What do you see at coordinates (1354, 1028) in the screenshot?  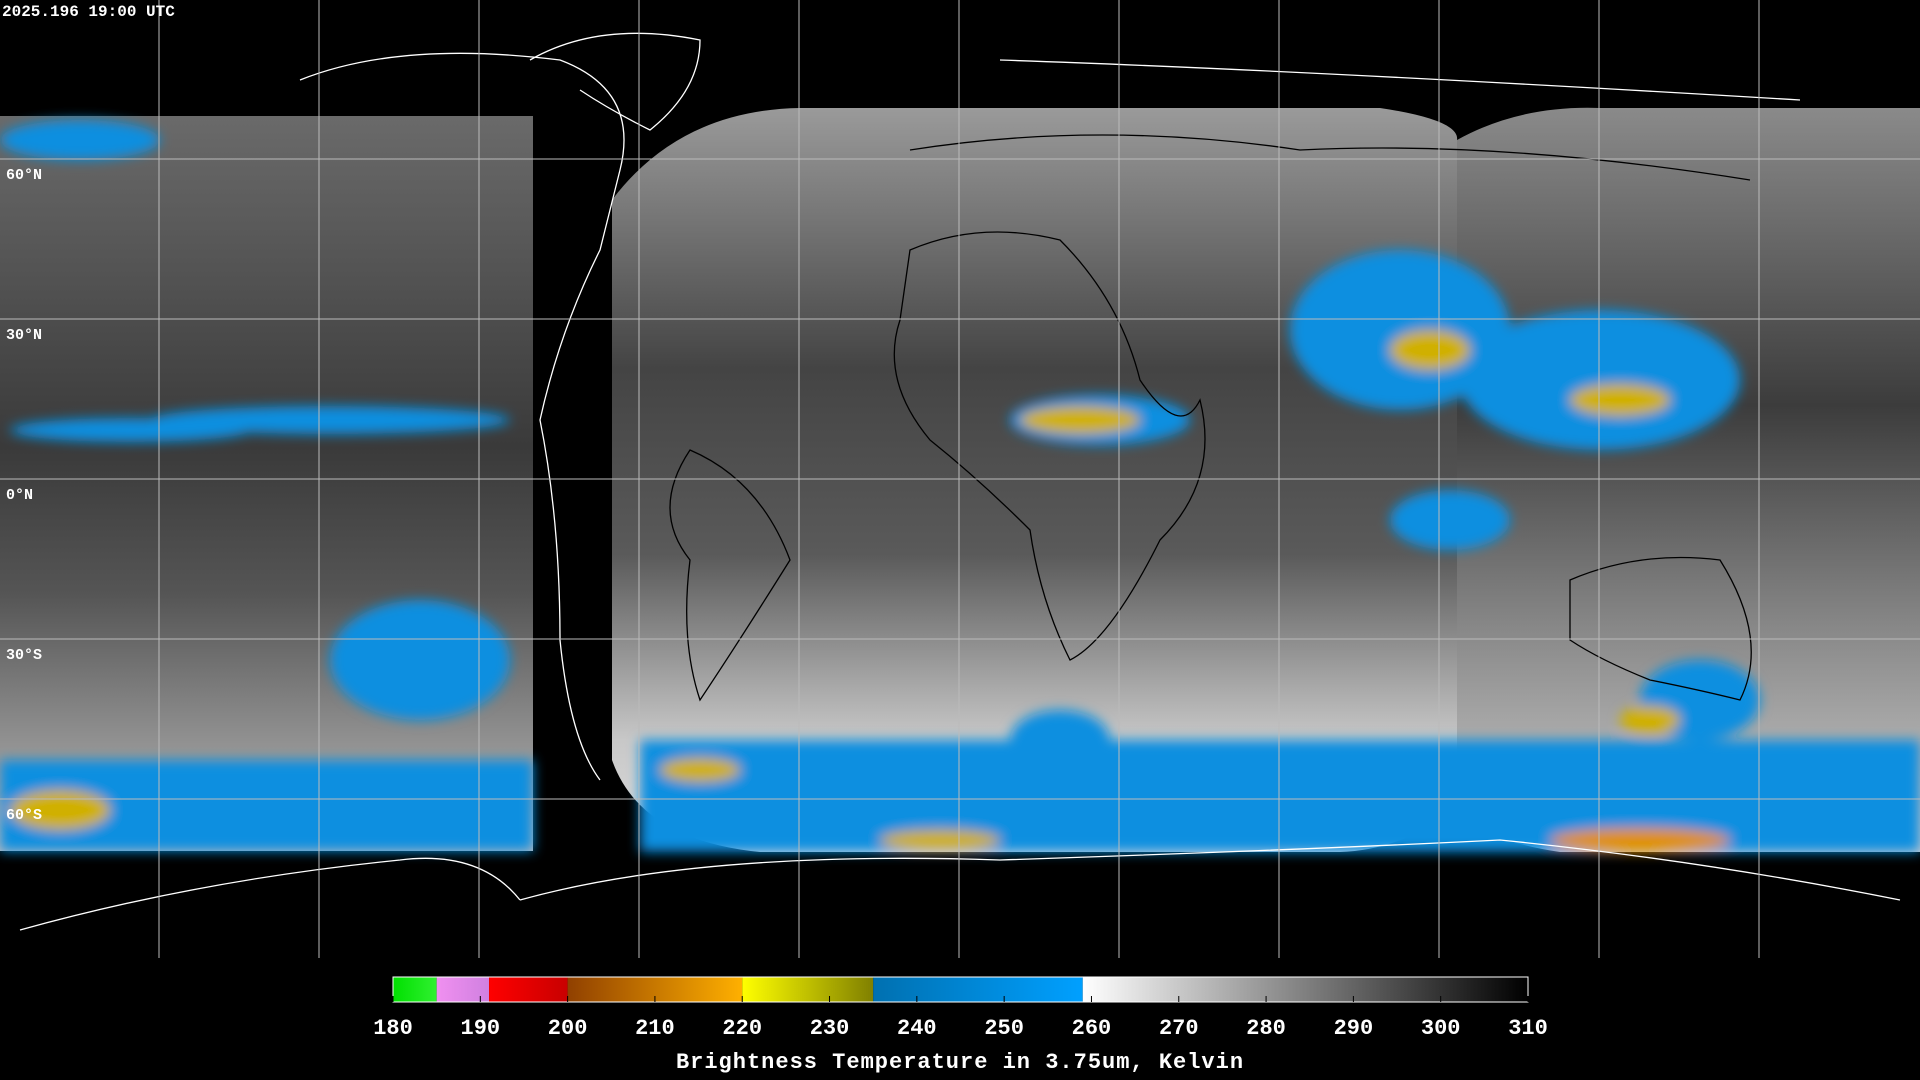 I see `colorbar-tick-label: 290` at bounding box center [1354, 1028].